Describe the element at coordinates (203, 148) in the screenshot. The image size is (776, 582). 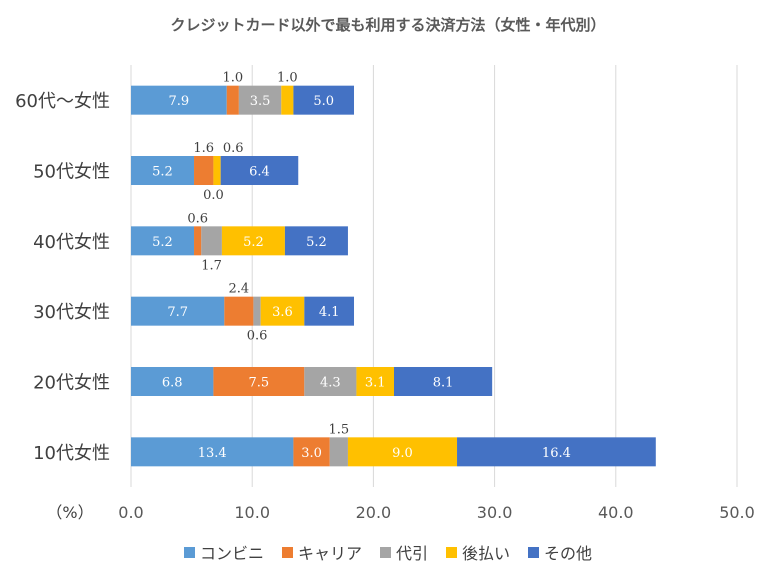
I see `data-label: 1.6` at that location.